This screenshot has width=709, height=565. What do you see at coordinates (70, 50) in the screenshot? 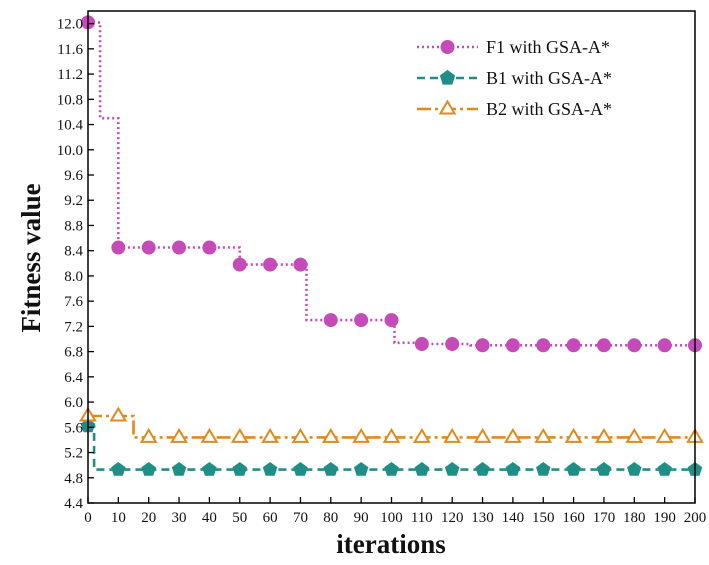
I see `y-tick-label: 11.6` at bounding box center [70, 50].